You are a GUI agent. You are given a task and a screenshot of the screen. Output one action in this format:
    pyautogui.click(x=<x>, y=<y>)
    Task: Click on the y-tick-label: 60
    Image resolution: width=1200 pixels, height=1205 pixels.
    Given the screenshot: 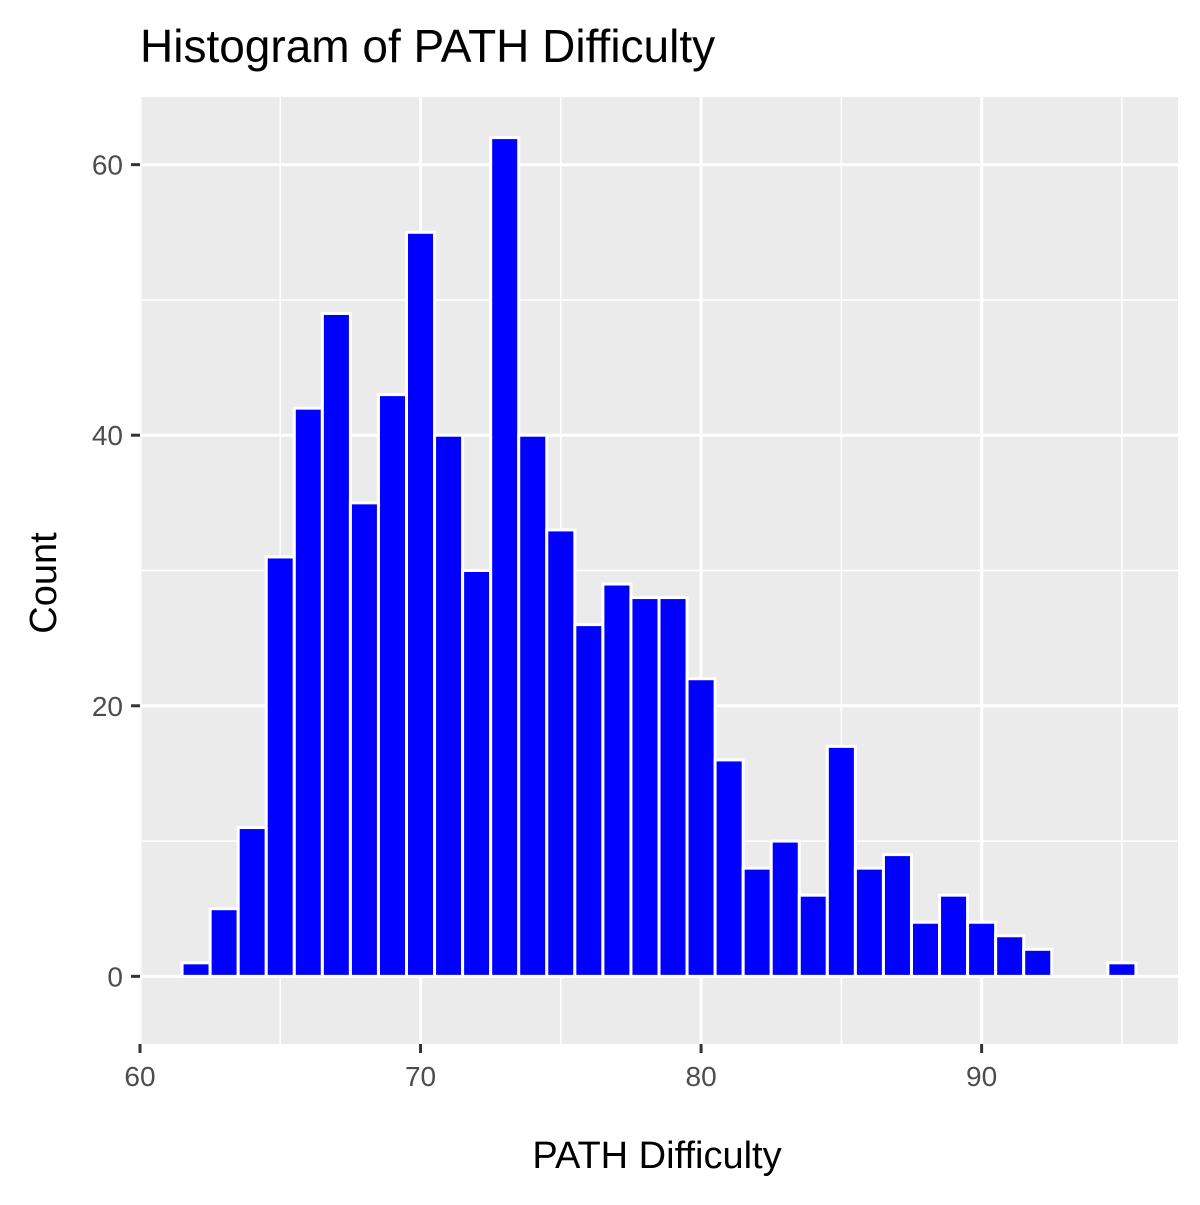 What is the action you would take?
    pyautogui.click(x=107, y=165)
    